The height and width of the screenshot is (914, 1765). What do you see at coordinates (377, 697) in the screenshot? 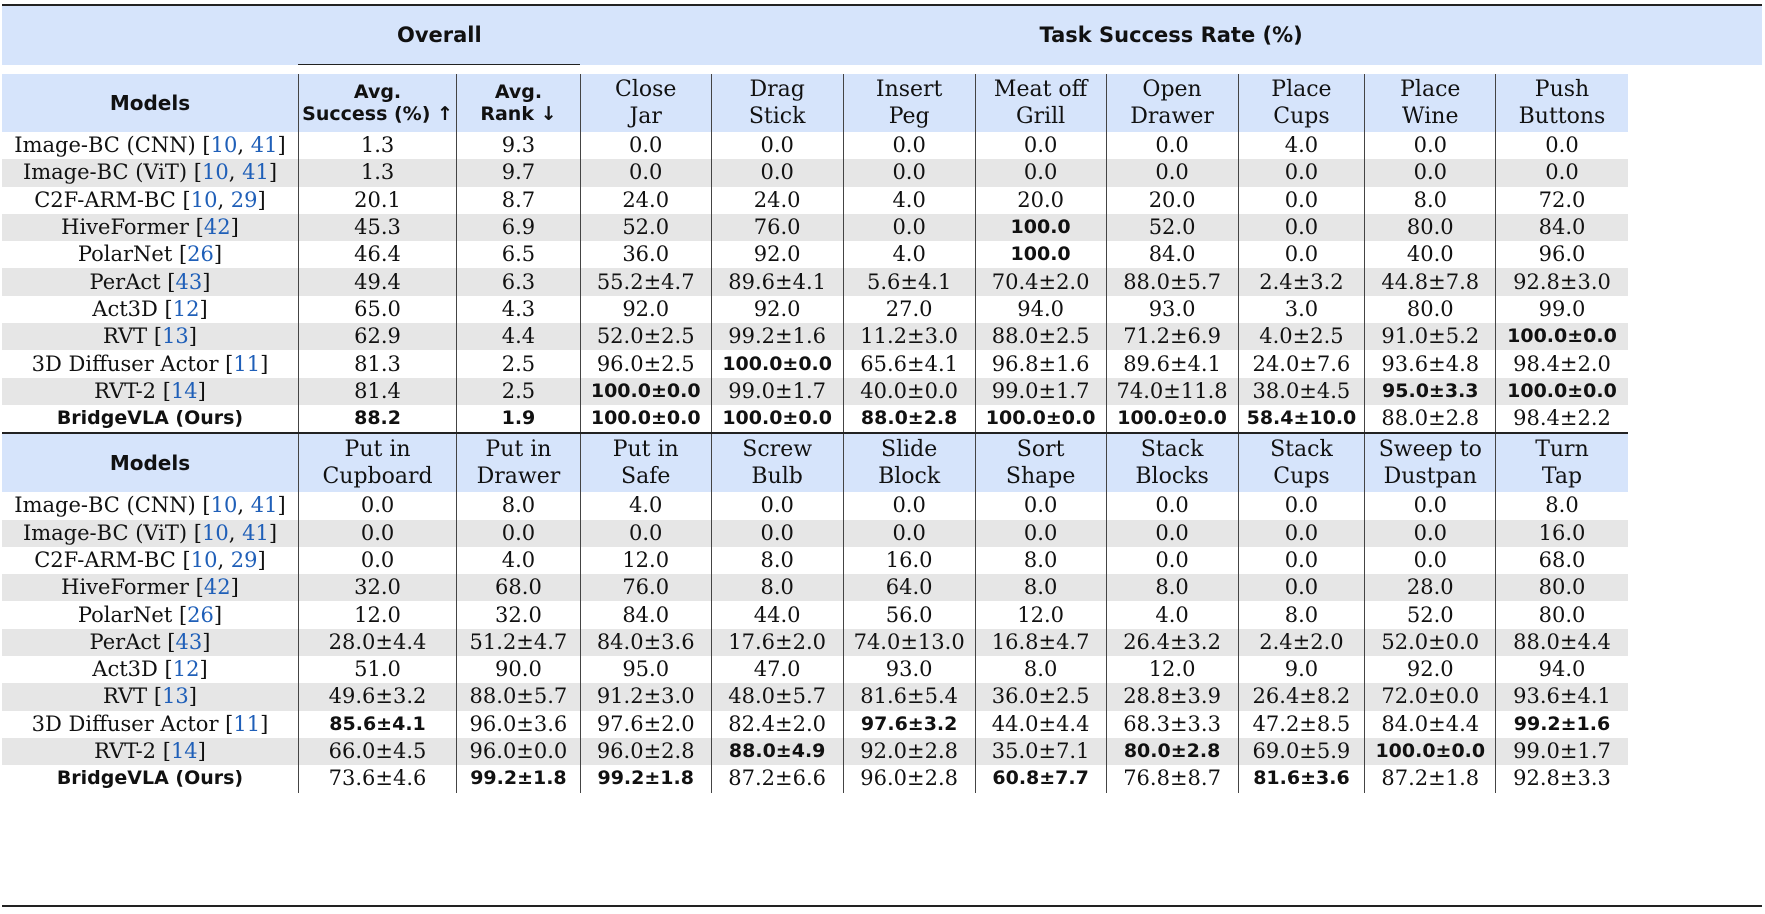
I see `value-cell: 49.6±3.2` at bounding box center [377, 697].